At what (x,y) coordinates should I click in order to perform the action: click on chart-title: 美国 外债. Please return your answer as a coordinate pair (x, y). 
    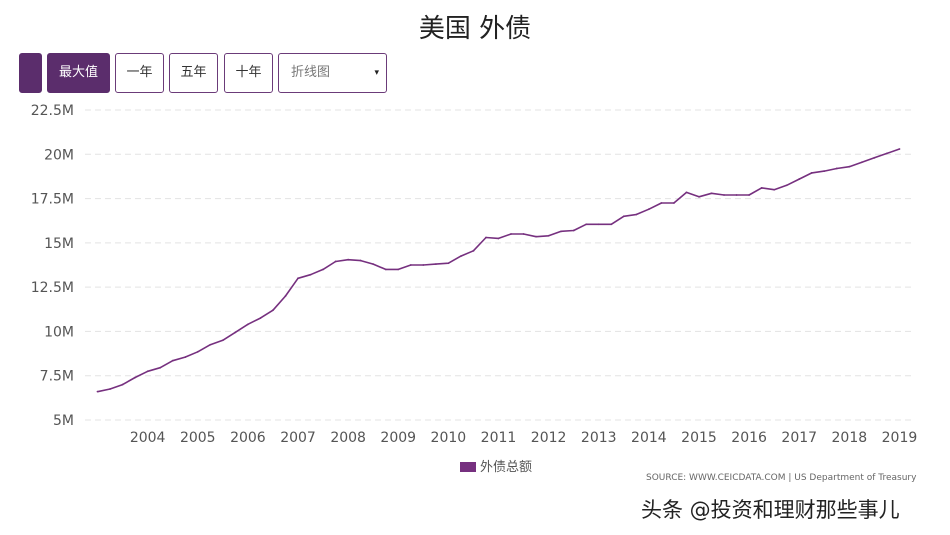
    Looking at the image, I should click on (475, 29).